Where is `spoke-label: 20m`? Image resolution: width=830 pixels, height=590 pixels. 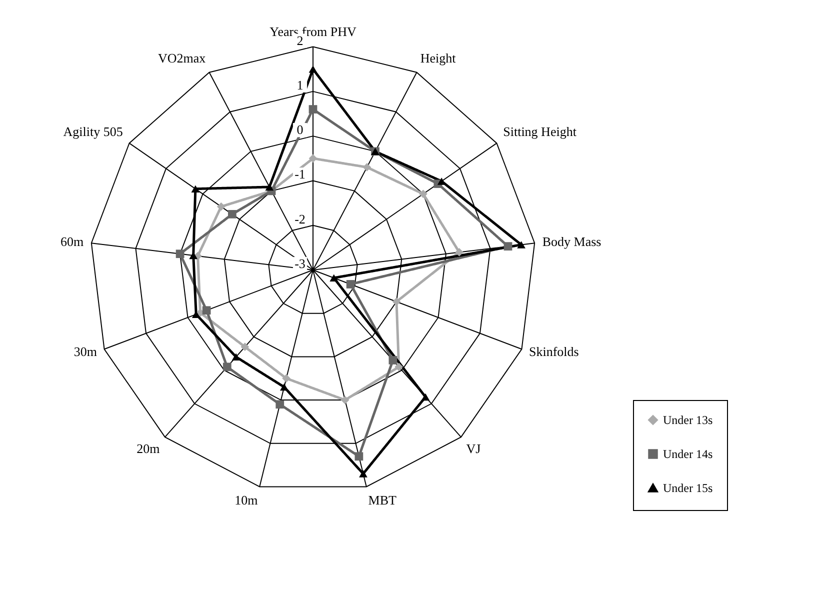 spoke-label: 20m is located at coordinates (148, 448).